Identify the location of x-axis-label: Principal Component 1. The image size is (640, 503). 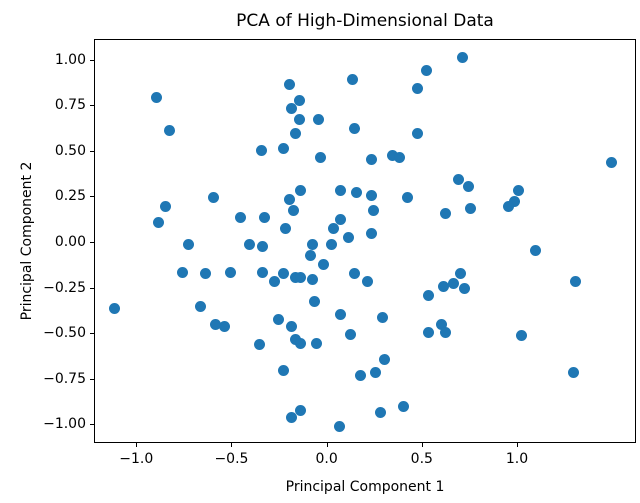
(365, 487).